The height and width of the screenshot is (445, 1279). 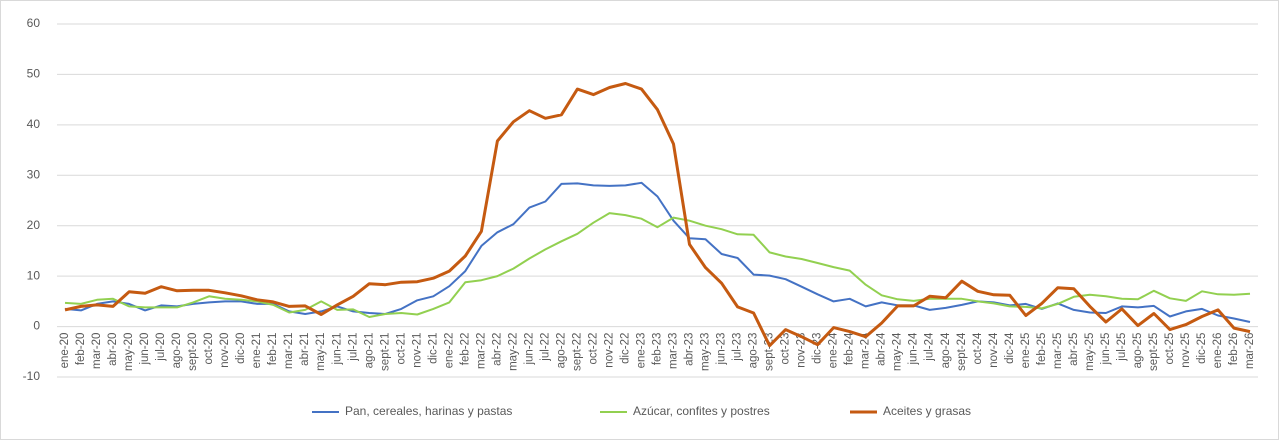 I want to click on x-tick-label: ago-24, so click(x=946, y=350).